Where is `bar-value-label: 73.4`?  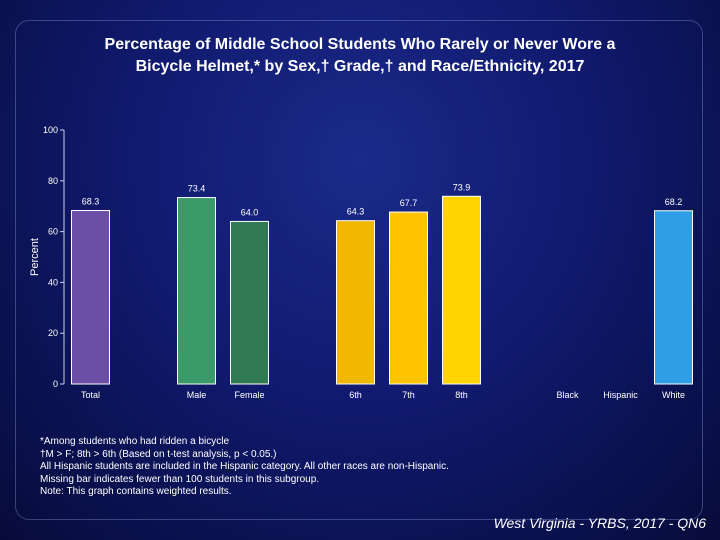
bar-value-label: 73.4 is located at coordinates (197, 189).